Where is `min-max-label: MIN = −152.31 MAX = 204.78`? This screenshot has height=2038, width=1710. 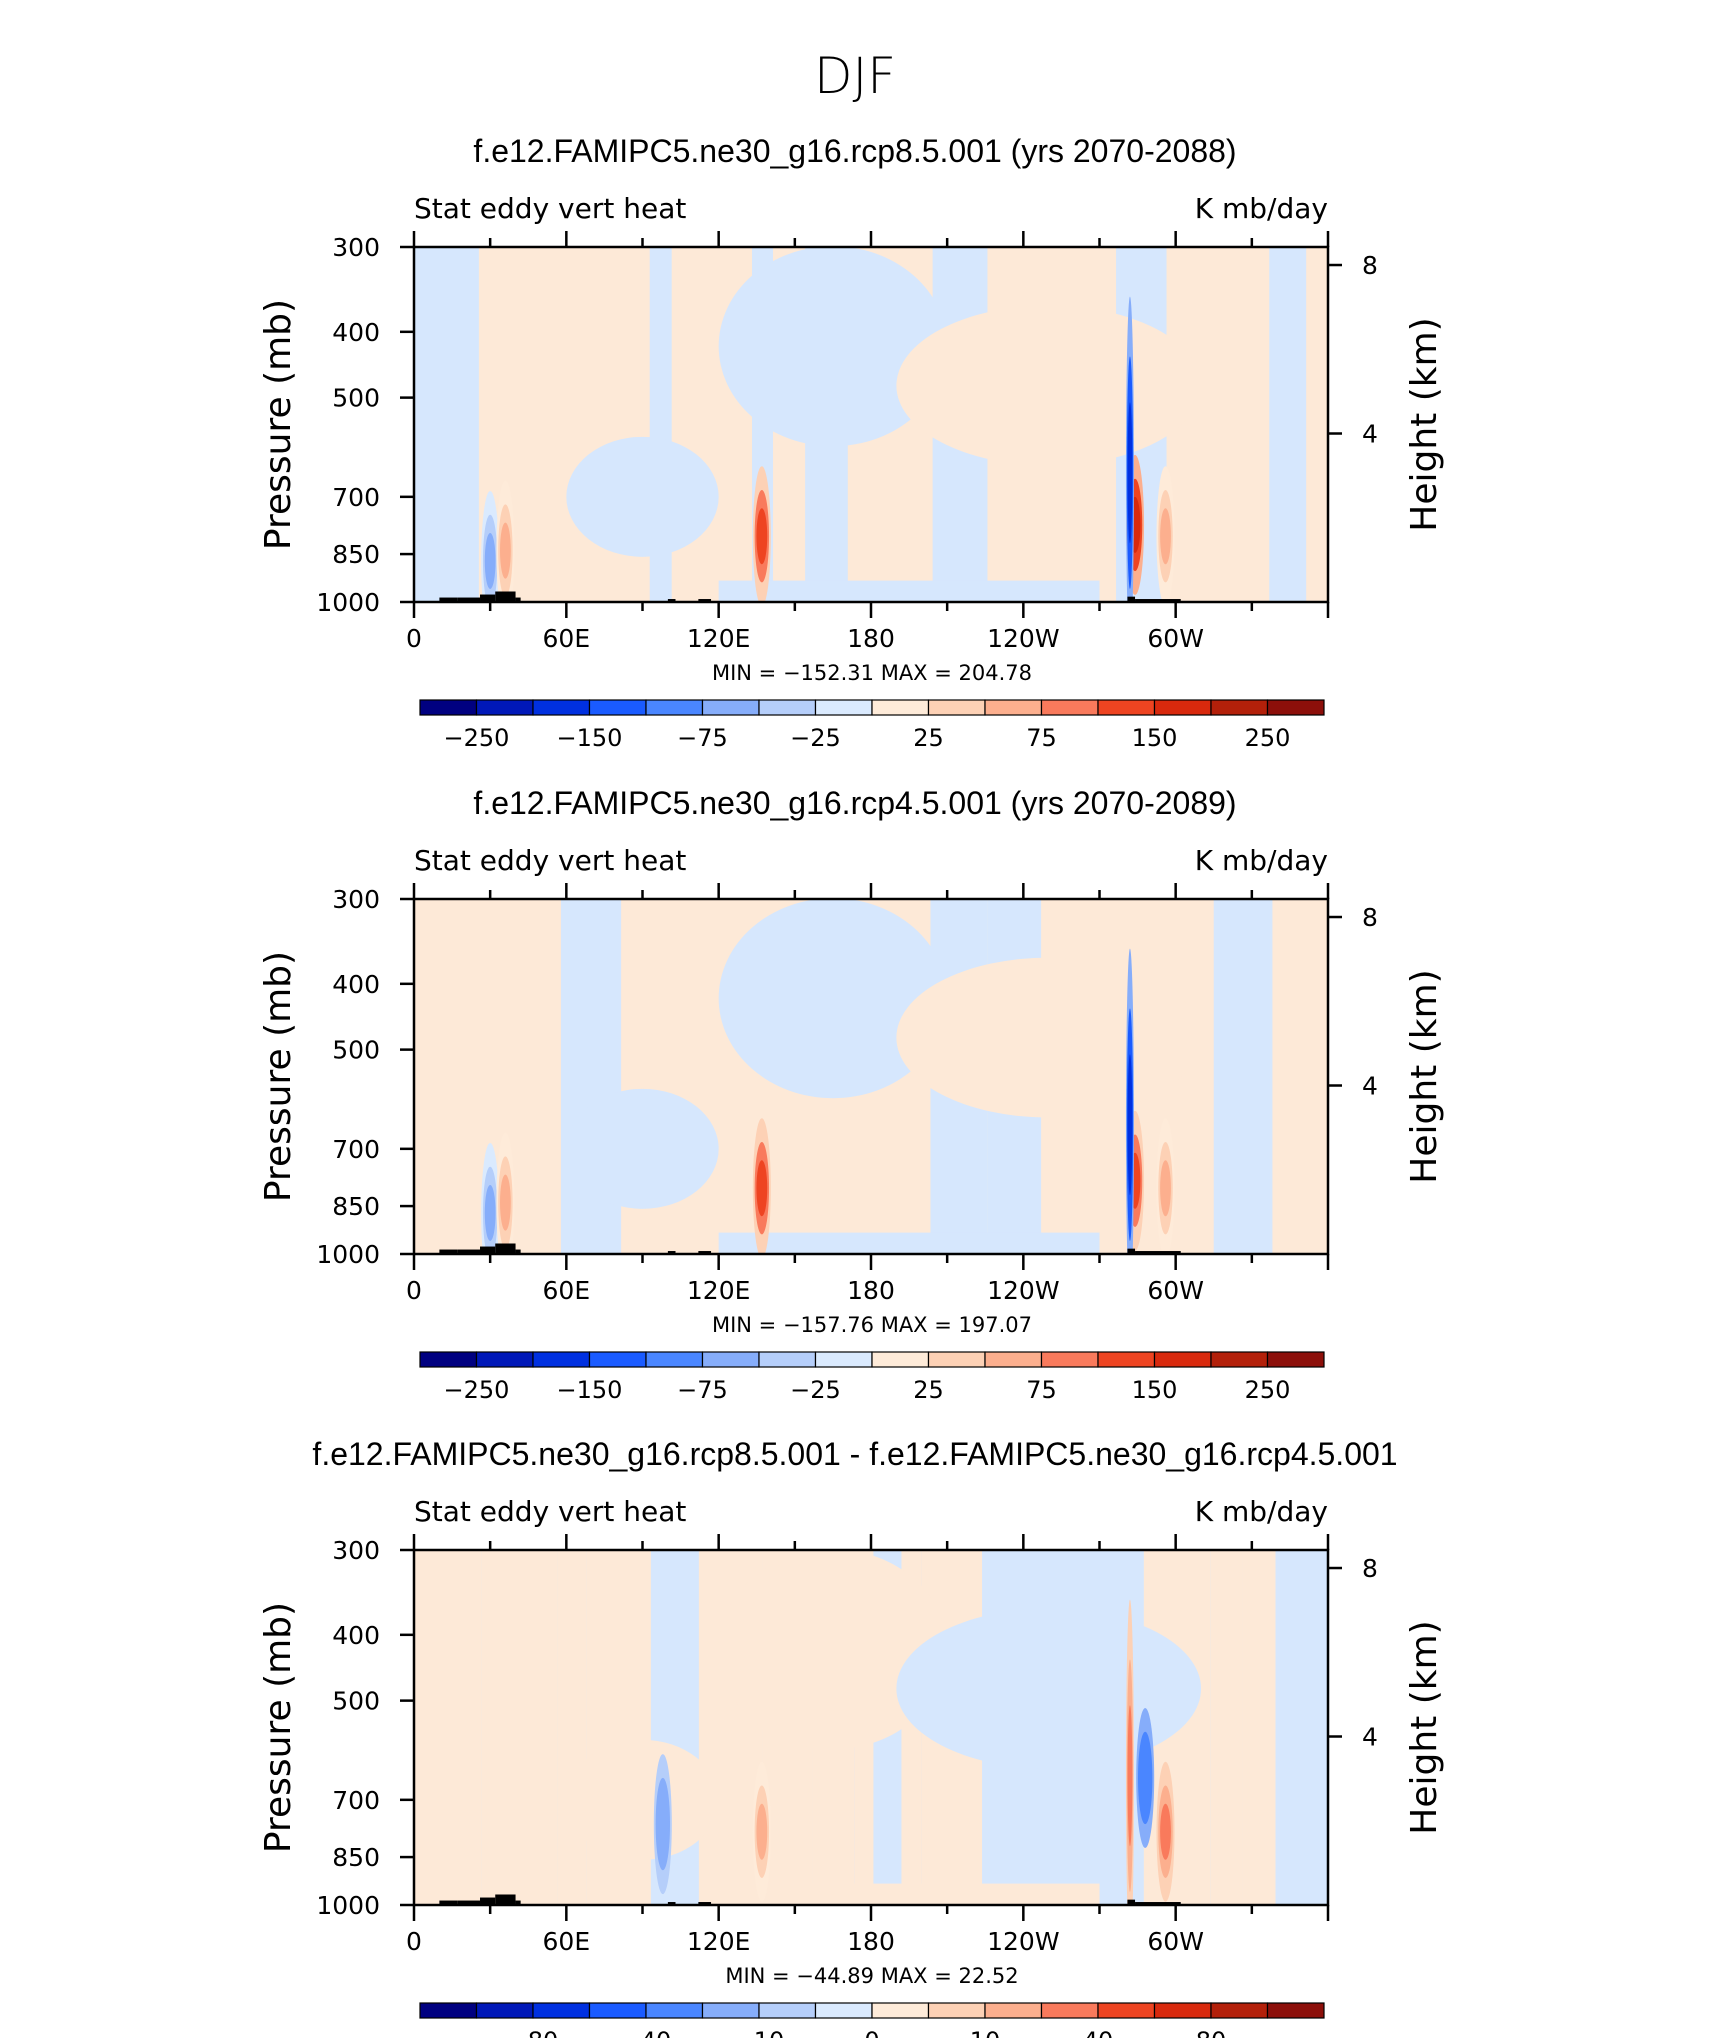 min-max-label: MIN = −152.31 MAX = 204.78 is located at coordinates (872, 673).